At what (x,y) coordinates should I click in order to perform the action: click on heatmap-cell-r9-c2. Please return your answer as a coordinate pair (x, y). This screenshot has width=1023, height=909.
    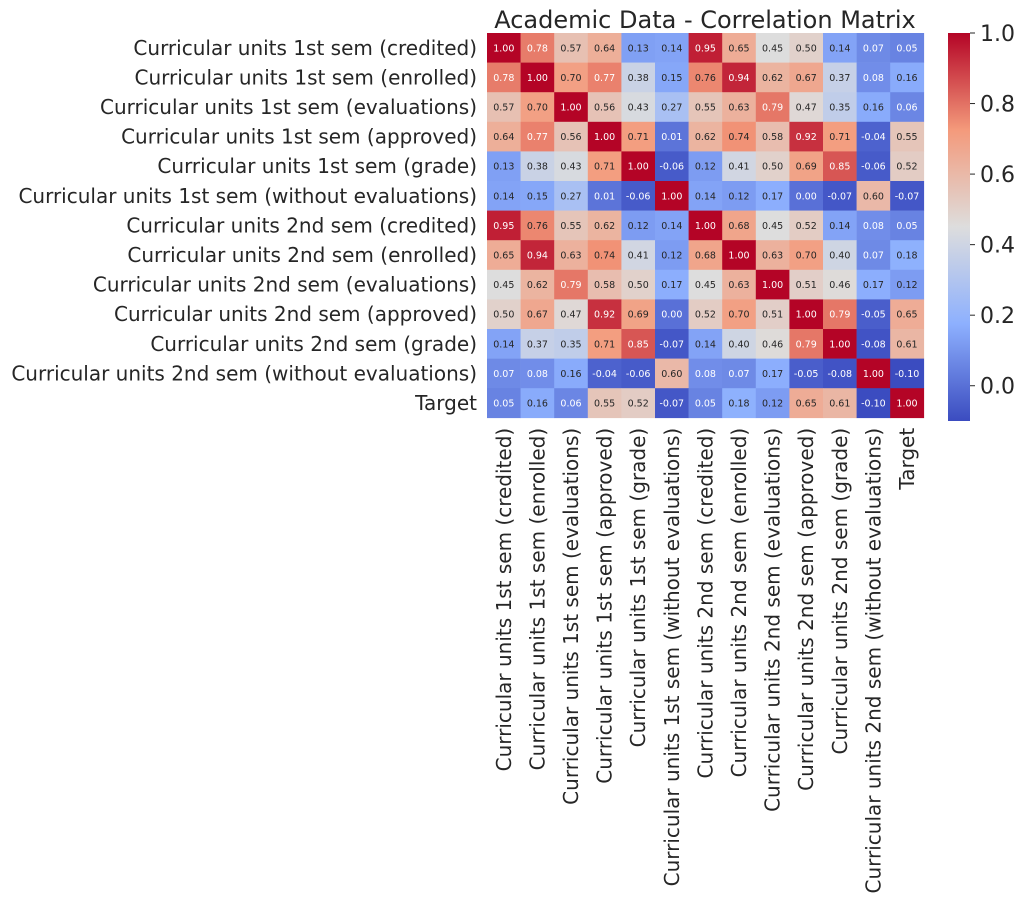
    Looking at the image, I should click on (571, 314).